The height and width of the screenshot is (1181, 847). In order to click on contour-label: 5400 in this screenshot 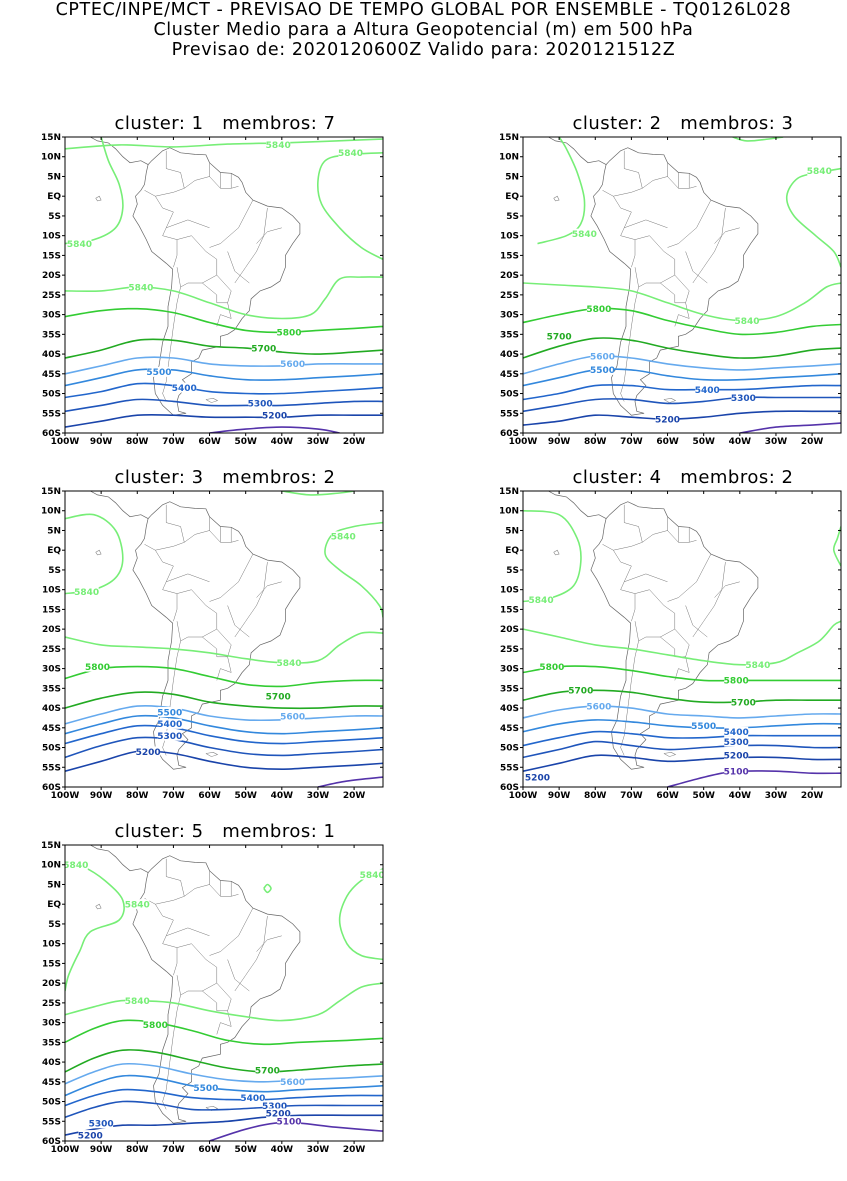, I will do `click(736, 733)`.